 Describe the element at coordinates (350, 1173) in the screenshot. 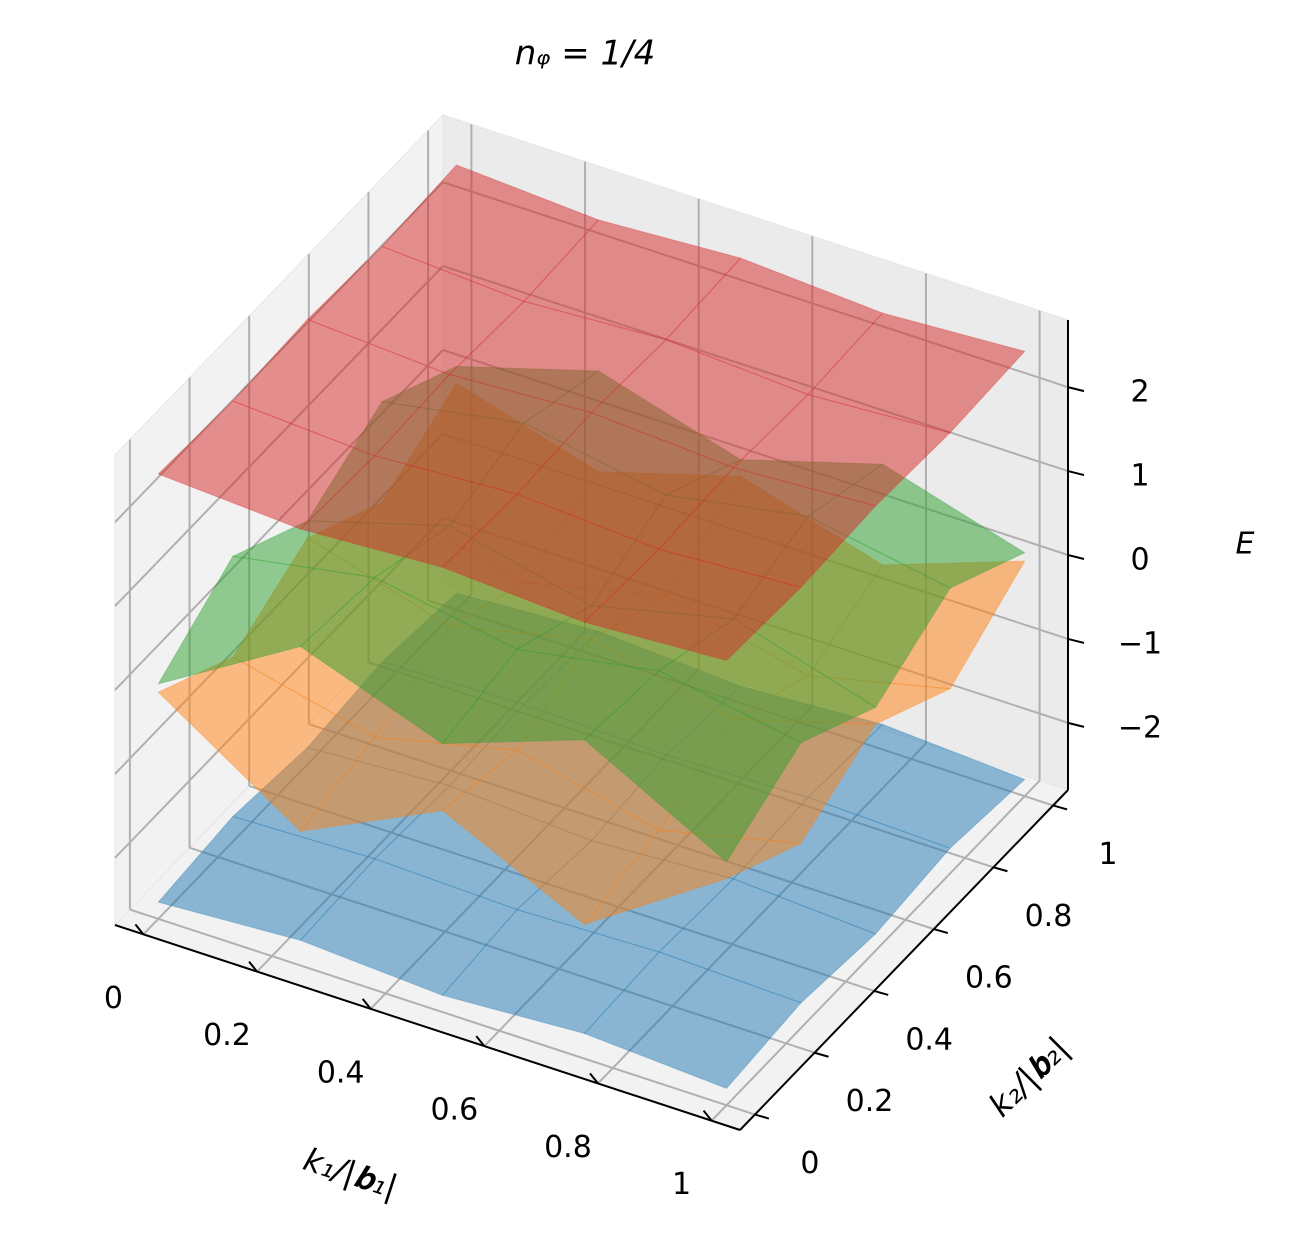

I see `x-axis-label: k₁/|𝐛₁|` at that location.